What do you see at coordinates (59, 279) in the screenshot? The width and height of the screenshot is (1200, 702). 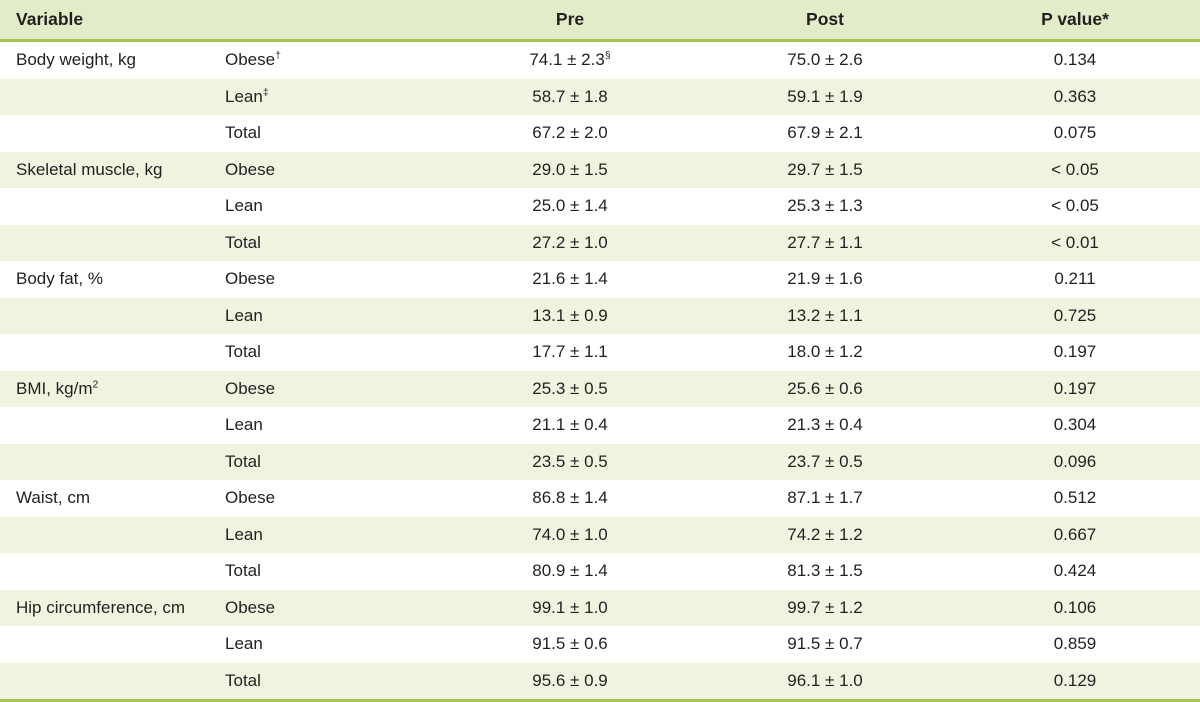 I see `cell-variable: Body fat, %` at bounding box center [59, 279].